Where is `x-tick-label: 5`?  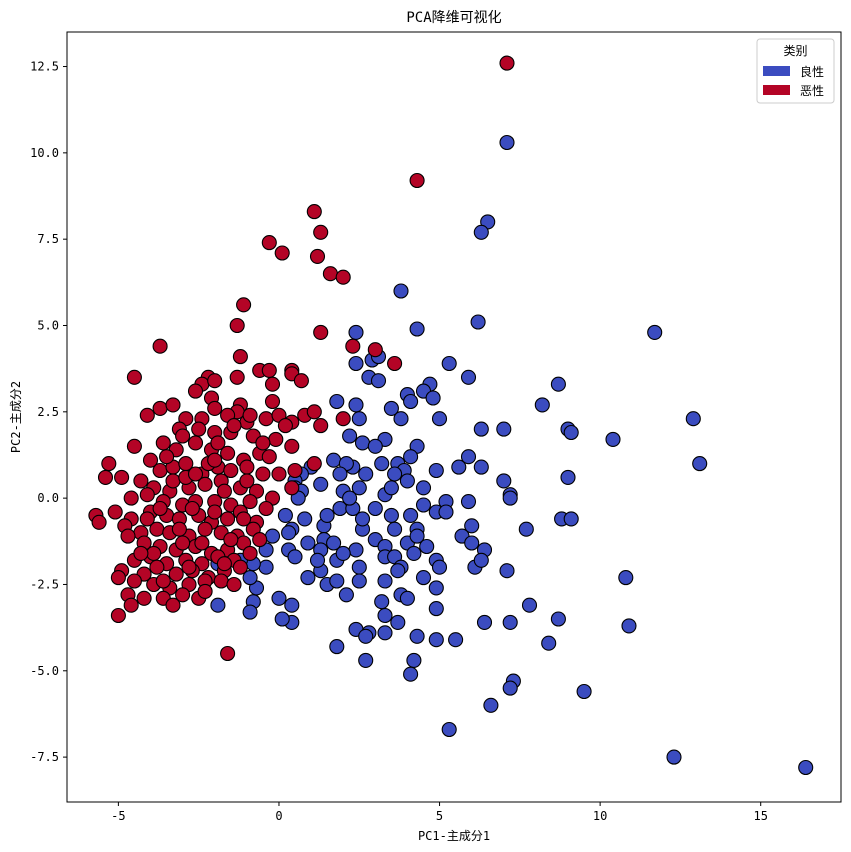 x-tick-label: 5 is located at coordinates (439, 816).